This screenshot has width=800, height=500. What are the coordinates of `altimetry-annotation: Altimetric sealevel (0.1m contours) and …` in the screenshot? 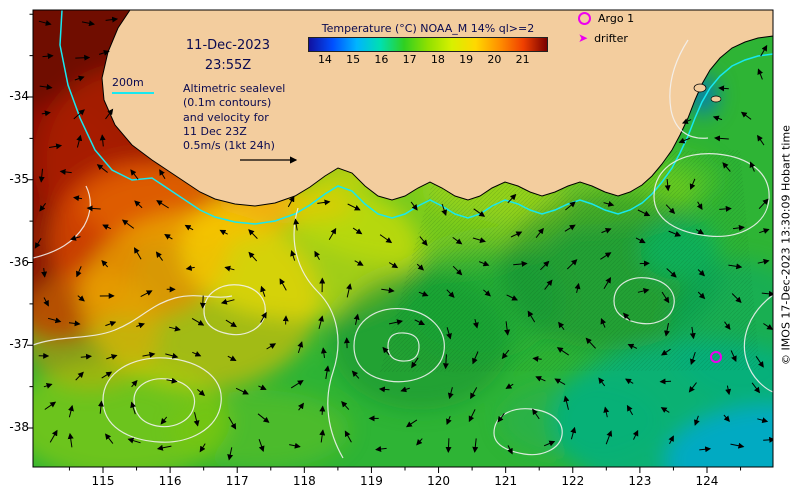 It's located at (248, 123).